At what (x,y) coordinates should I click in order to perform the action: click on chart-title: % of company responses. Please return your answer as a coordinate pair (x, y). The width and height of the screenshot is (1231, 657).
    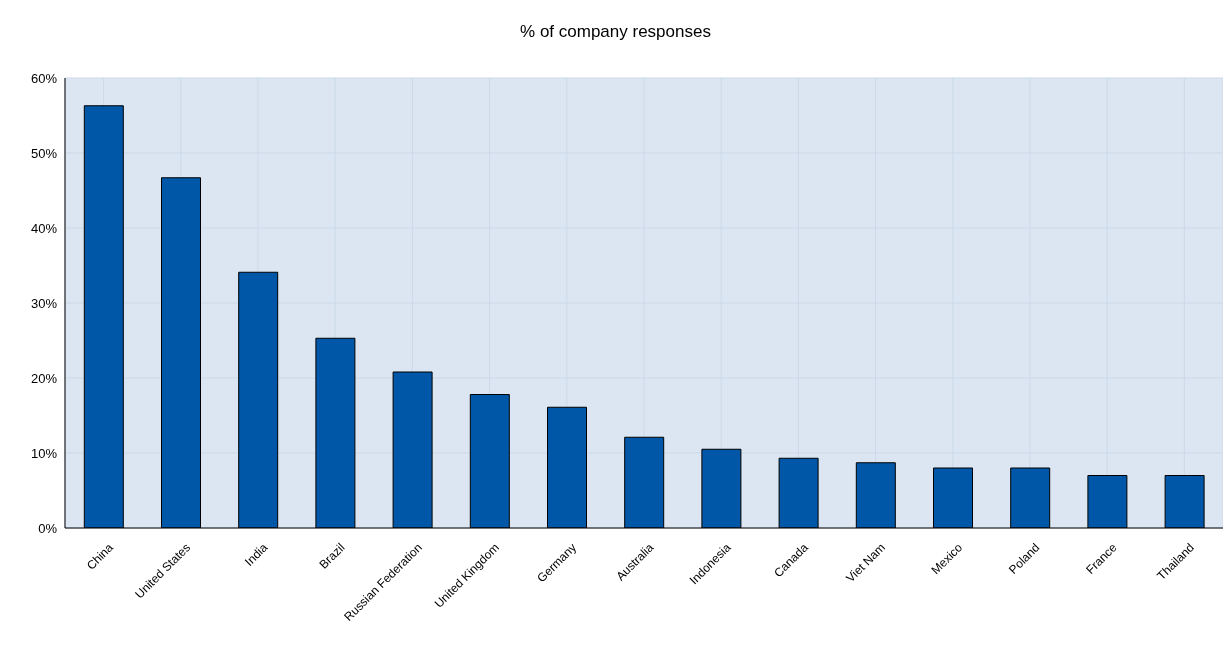
    Looking at the image, I should click on (615, 32).